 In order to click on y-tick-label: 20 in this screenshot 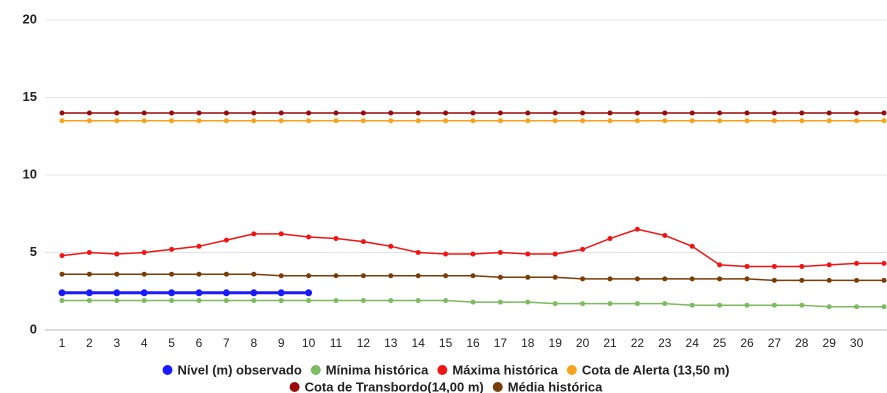, I will do `click(30, 18)`.